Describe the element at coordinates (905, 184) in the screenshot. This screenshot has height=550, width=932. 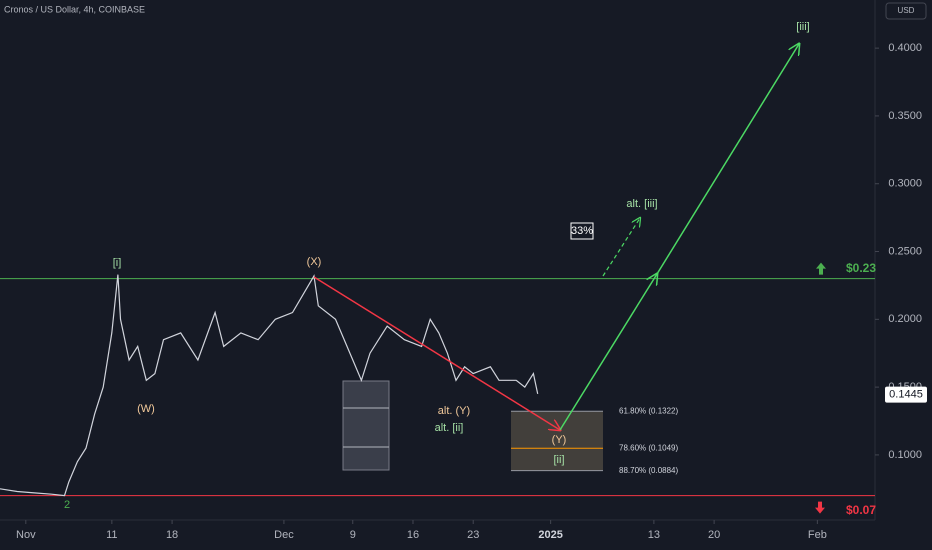
I see `y-tick-label: 0.3000` at that location.